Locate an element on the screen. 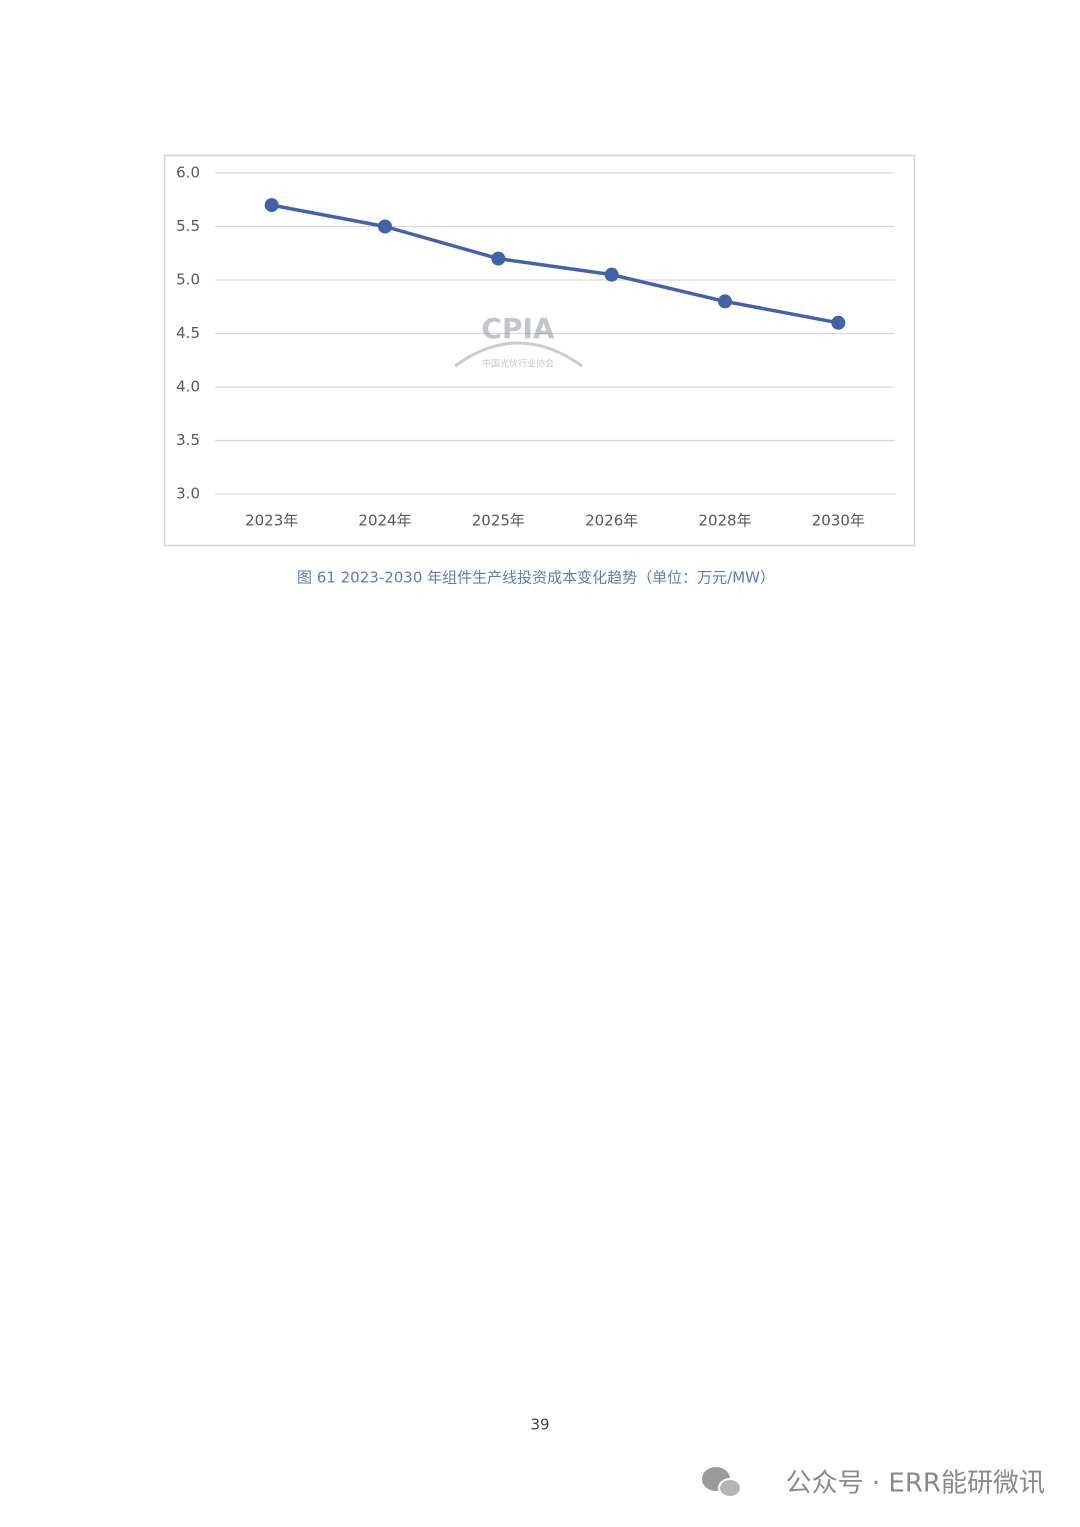  x-tick-label: 2023年 is located at coordinates (271, 521).